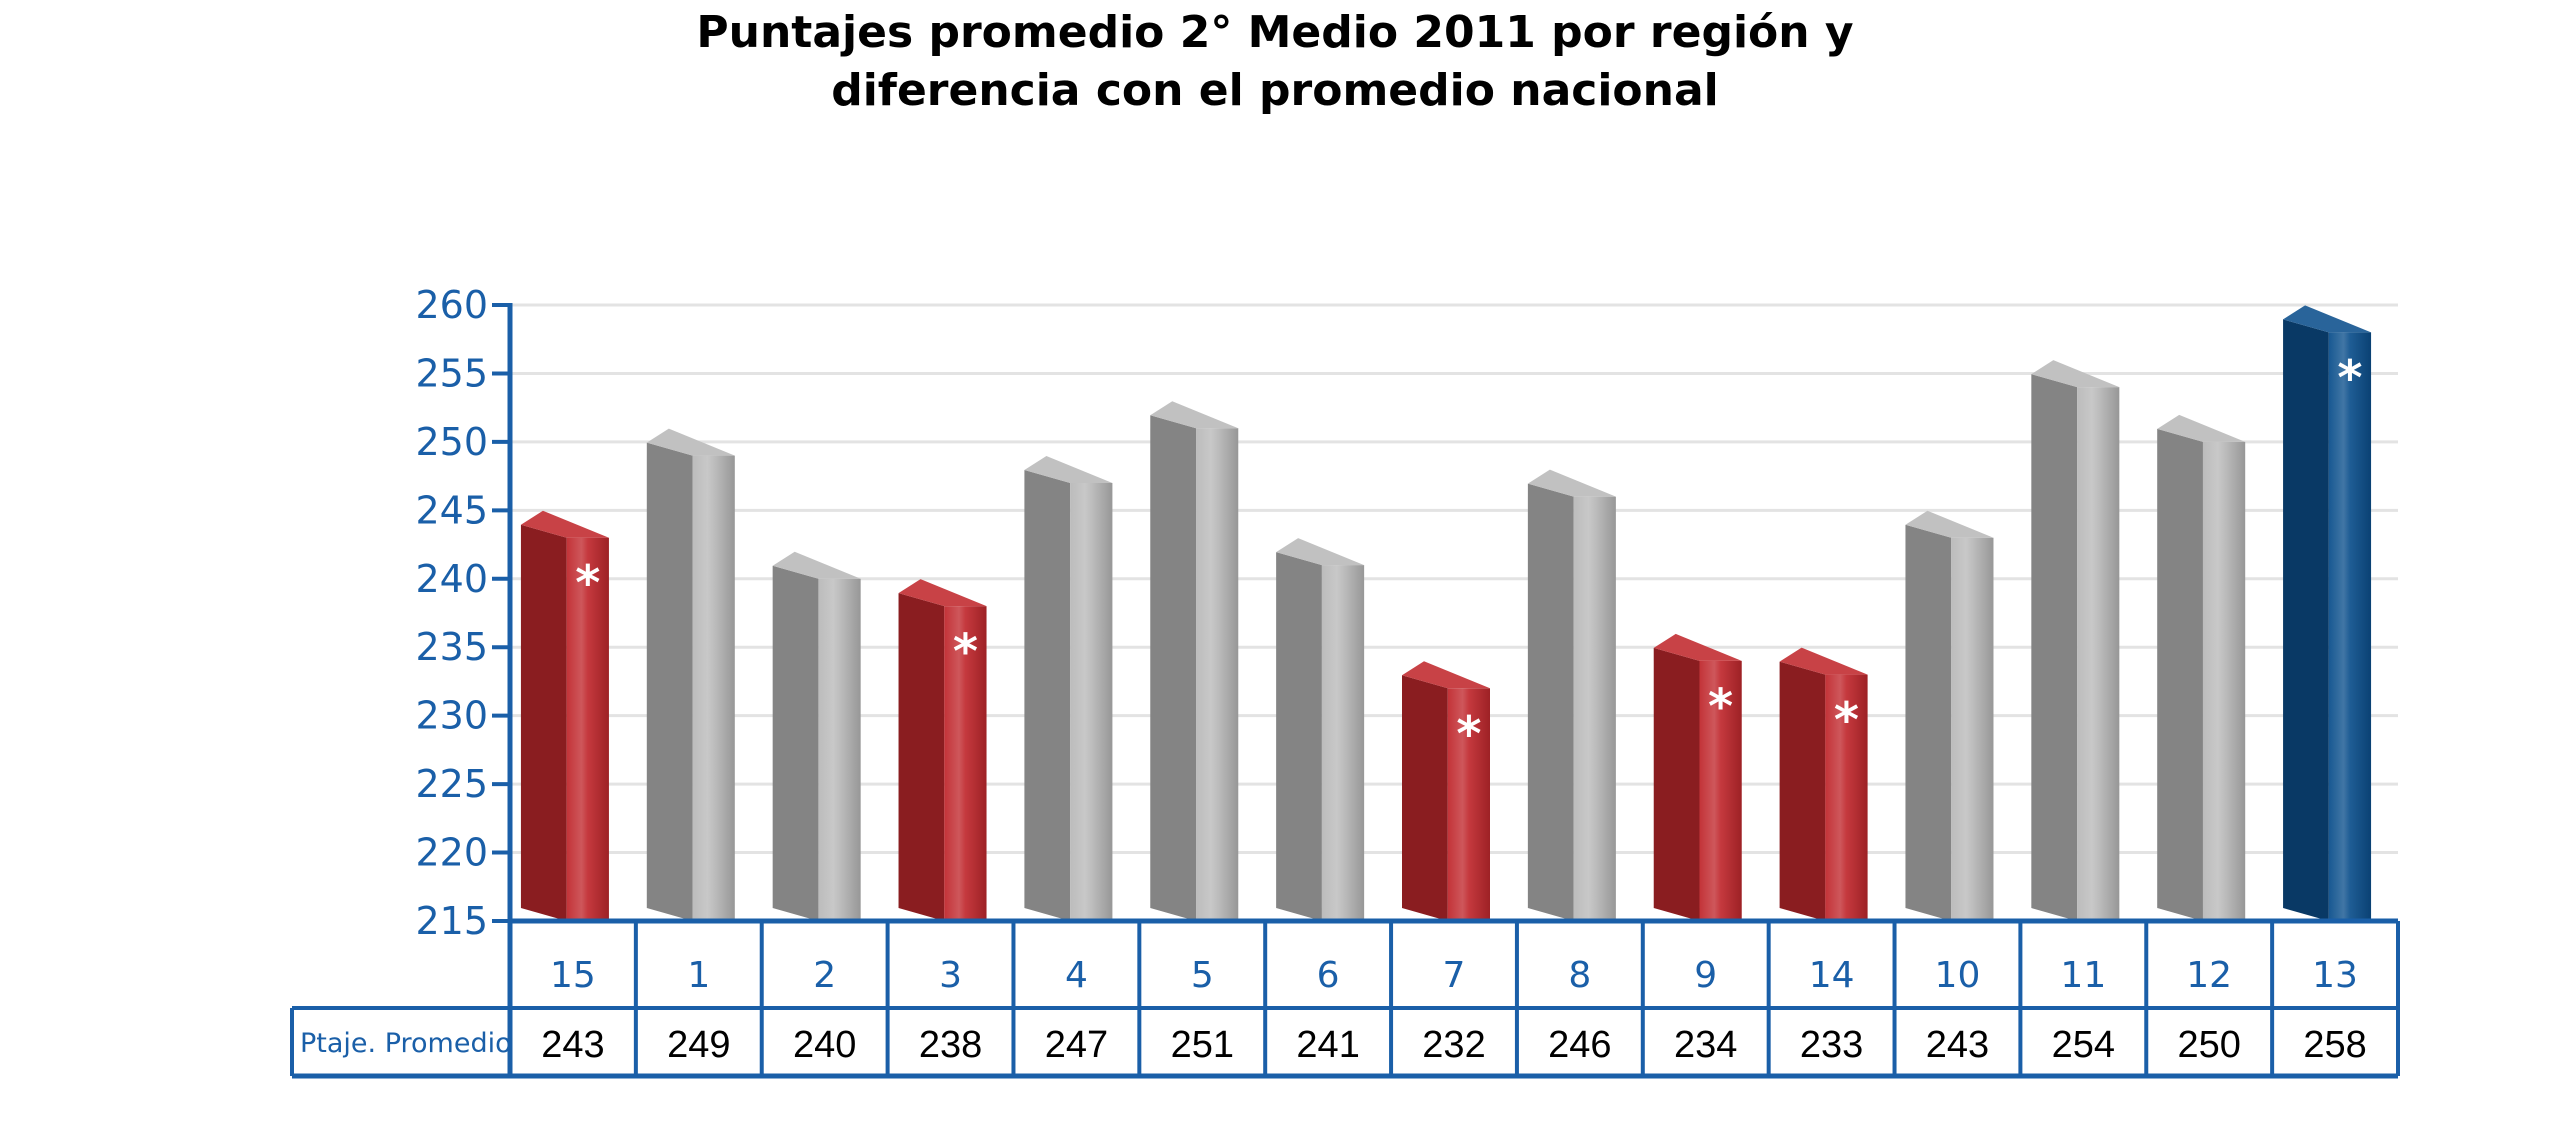 The image size is (2550, 1128). Describe the element at coordinates (824, 1045) in the screenshot. I see `data-table-value: 240` at that location.